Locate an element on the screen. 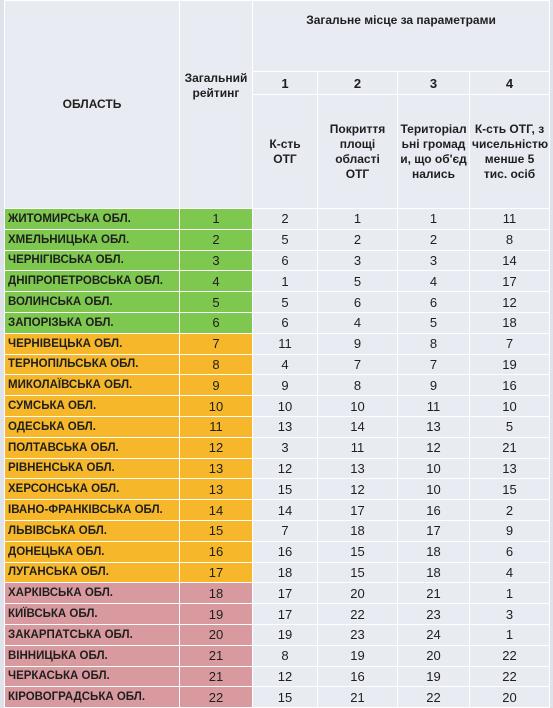 The height and width of the screenshot is (708, 553). table-row: ХМЕЛЬНИЦЬКА ОБЛ. 2 5 2 2 8 is located at coordinates (277, 239).